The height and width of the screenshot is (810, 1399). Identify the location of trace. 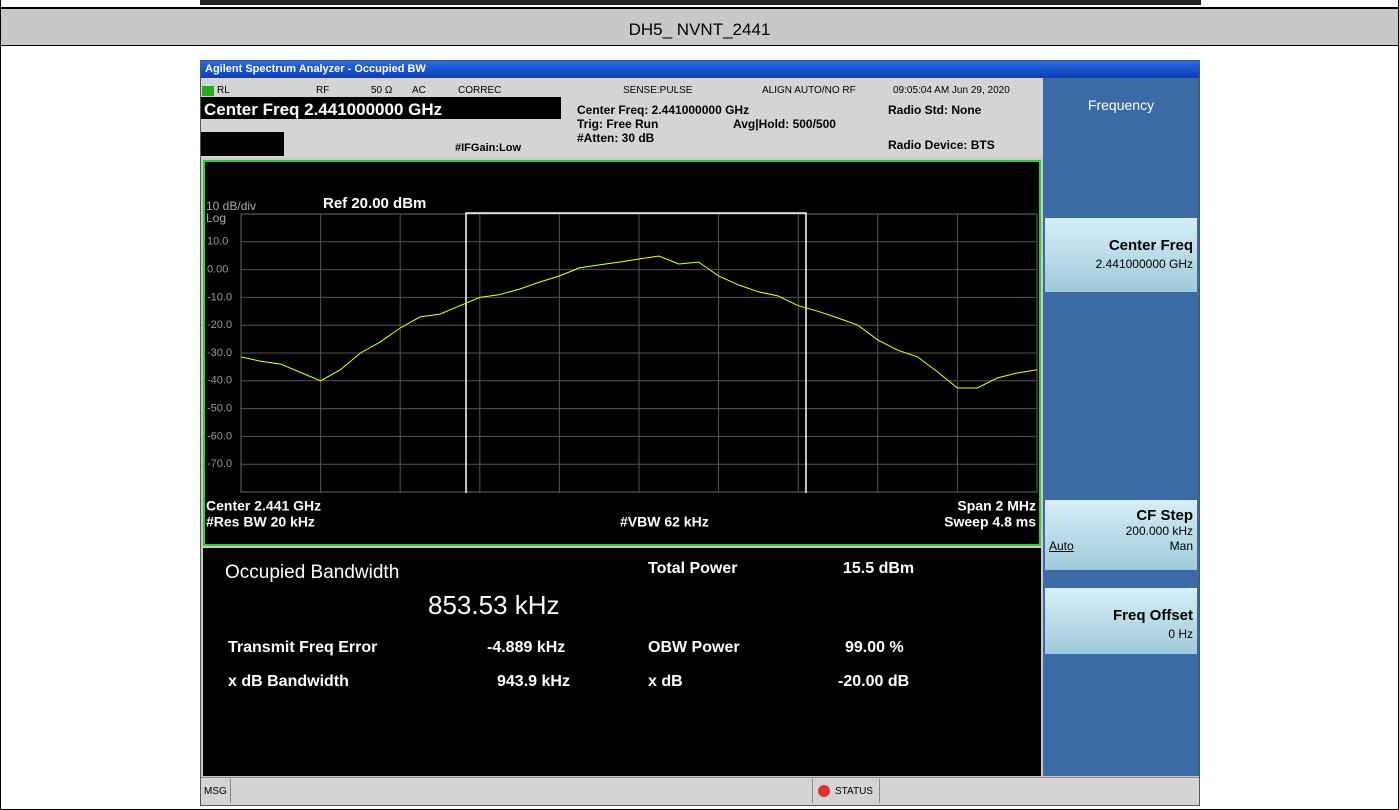
(639, 322).